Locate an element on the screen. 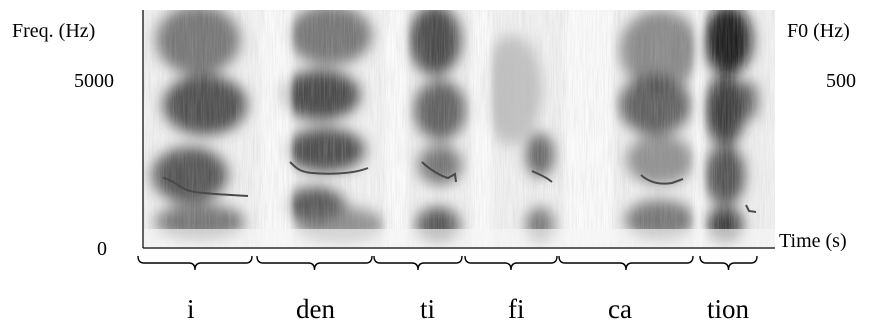 The height and width of the screenshot is (327, 873). frequency-max-label: 5000 is located at coordinates (94, 81).